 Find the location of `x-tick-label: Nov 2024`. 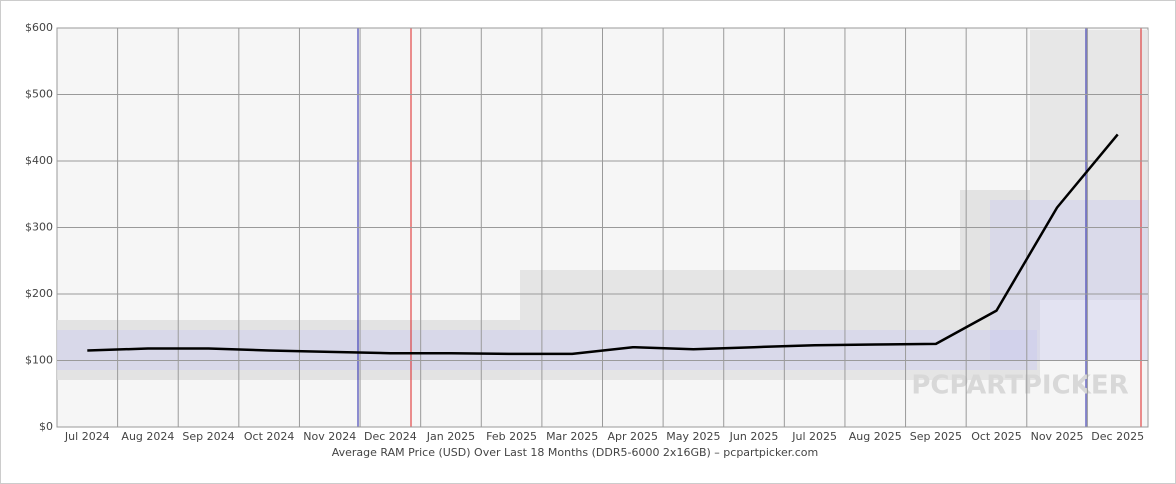

x-tick-label: Nov 2024 is located at coordinates (329, 436).